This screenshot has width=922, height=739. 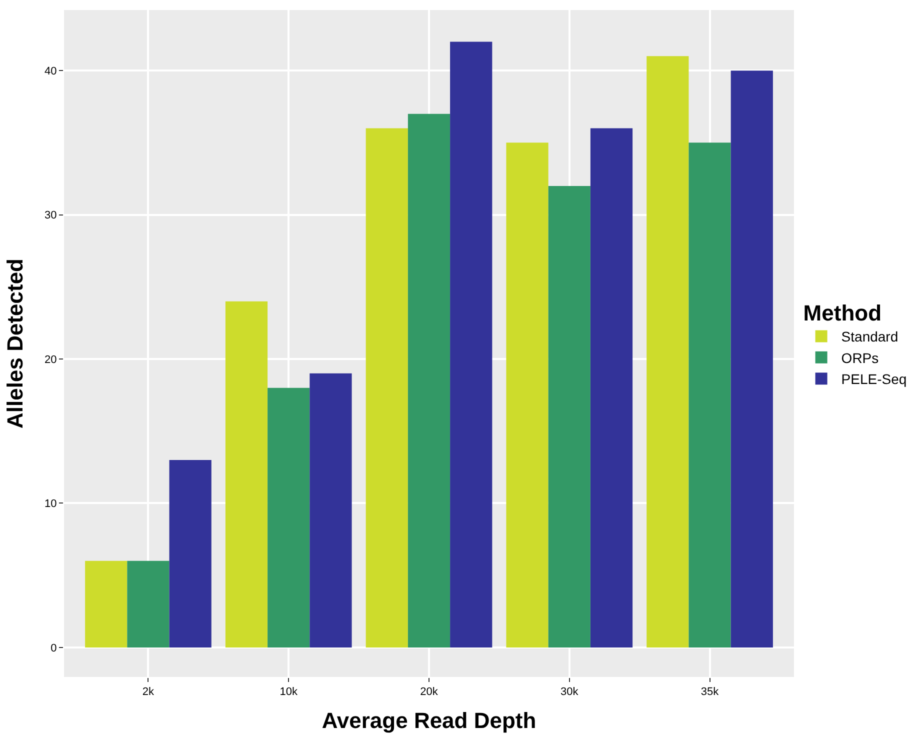 What do you see at coordinates (50, 71) in the screenshot?
I see `y-tick-label: 40` at bounding box center [50, 71].